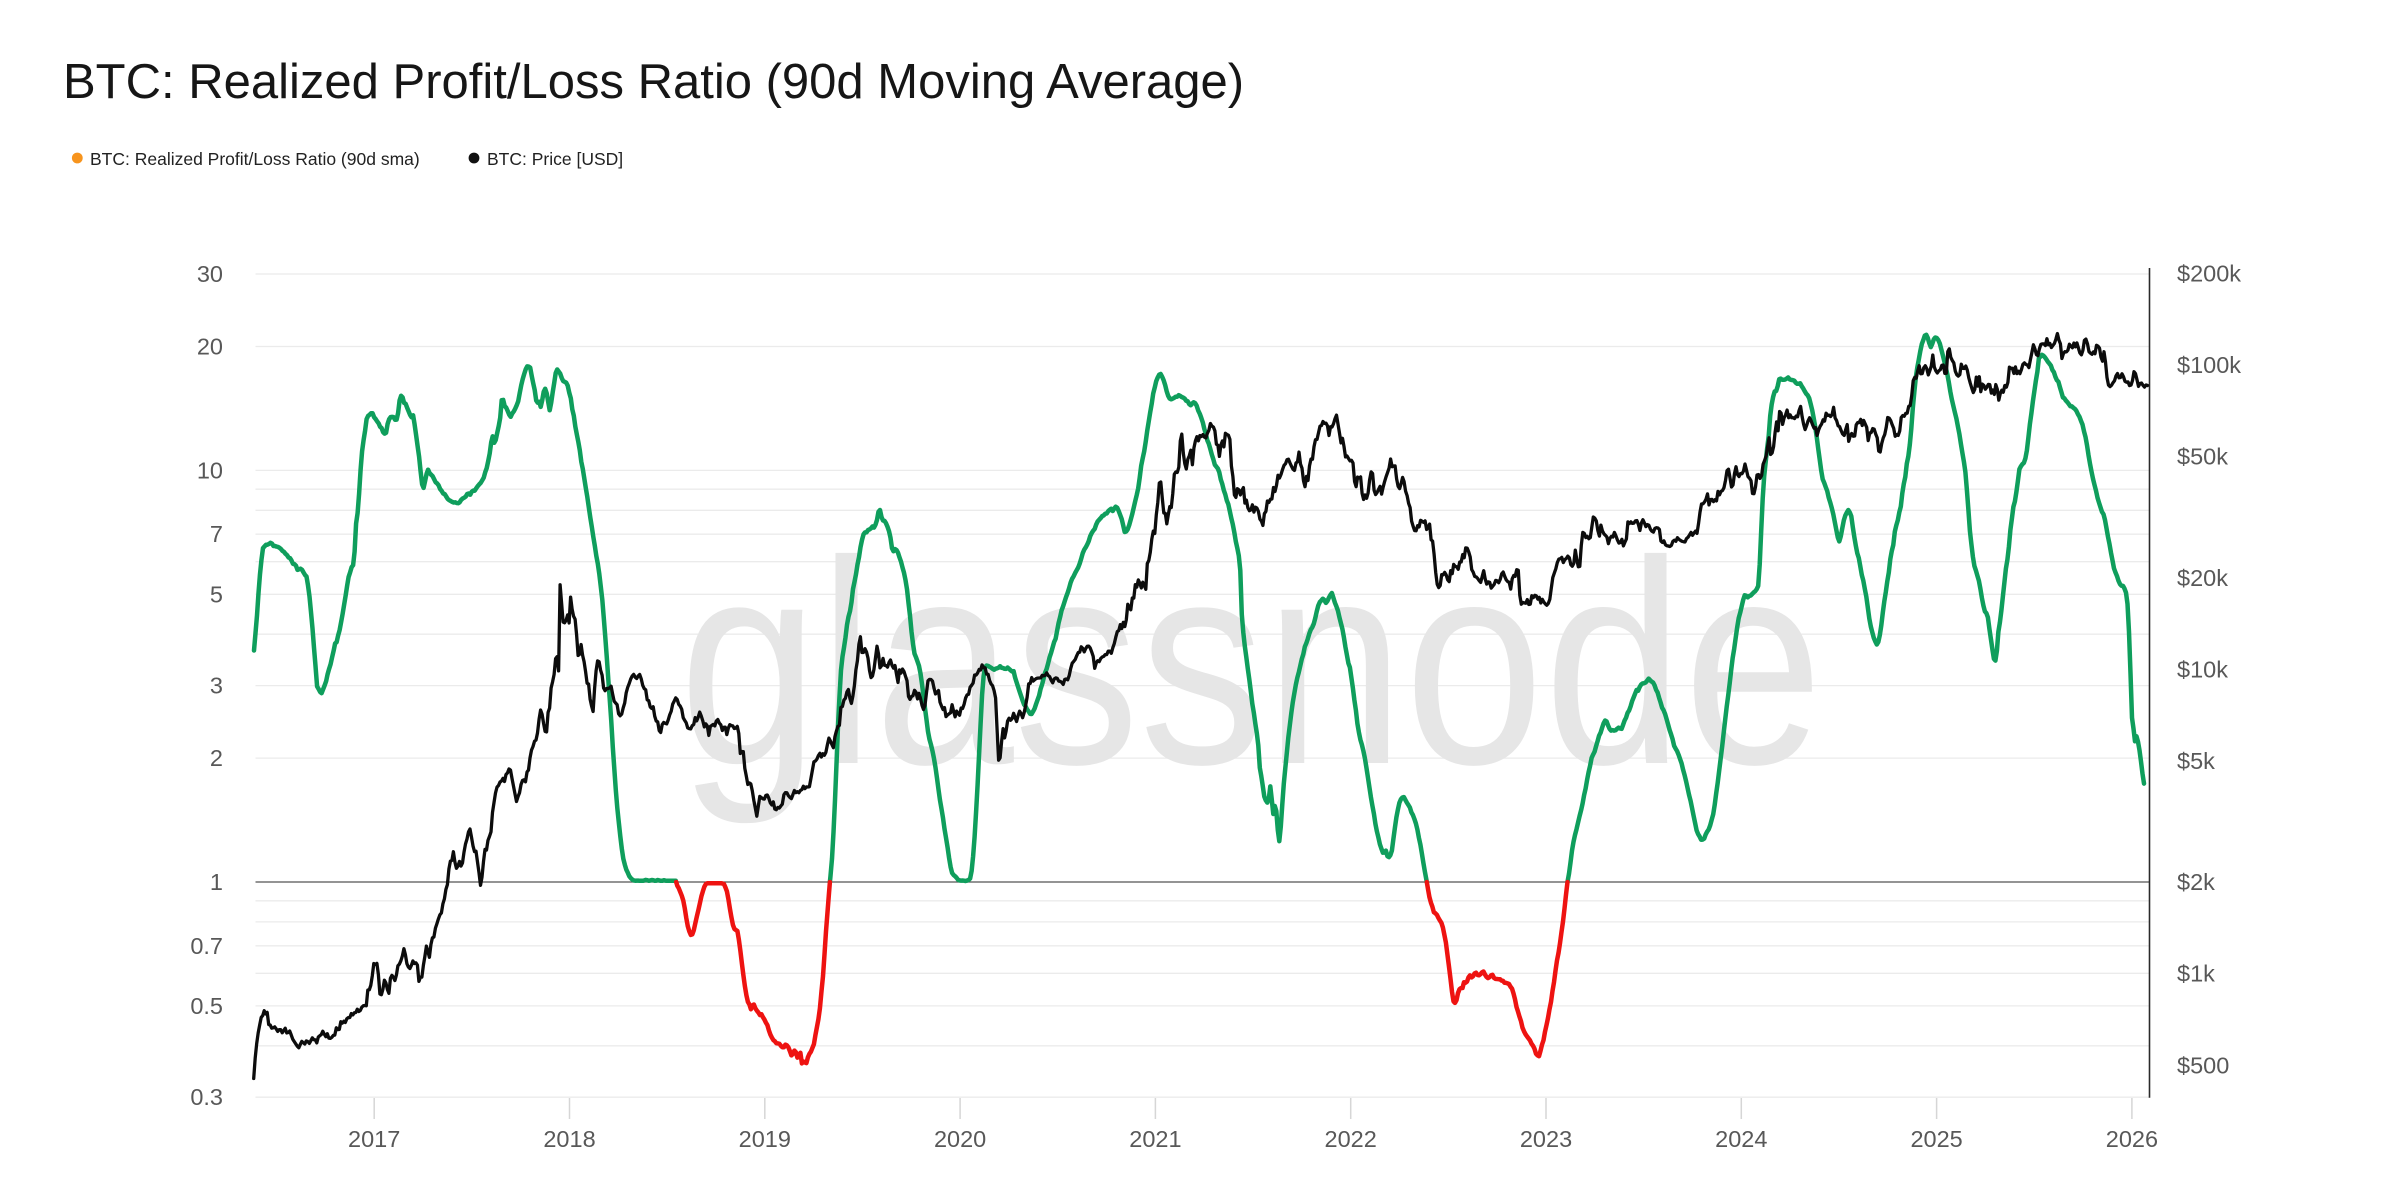 Image resolution: width=2400 pixels, height=1184 pixels. What do you see at coordinates (2196, 761) in the screenshot?
I see `svg-text: $5k` at bounding box center [2196, 761].